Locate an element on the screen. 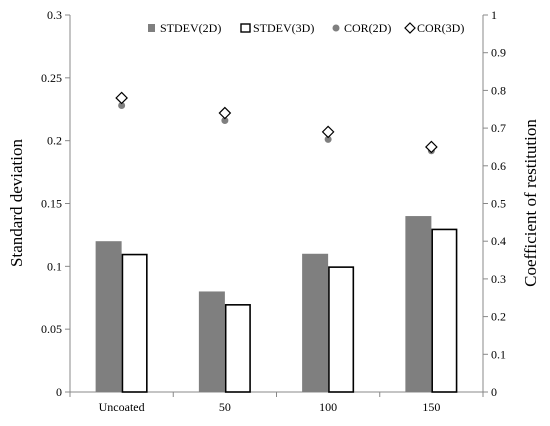  left-tick-label: 0.25 is located at coordinates (51, 78).